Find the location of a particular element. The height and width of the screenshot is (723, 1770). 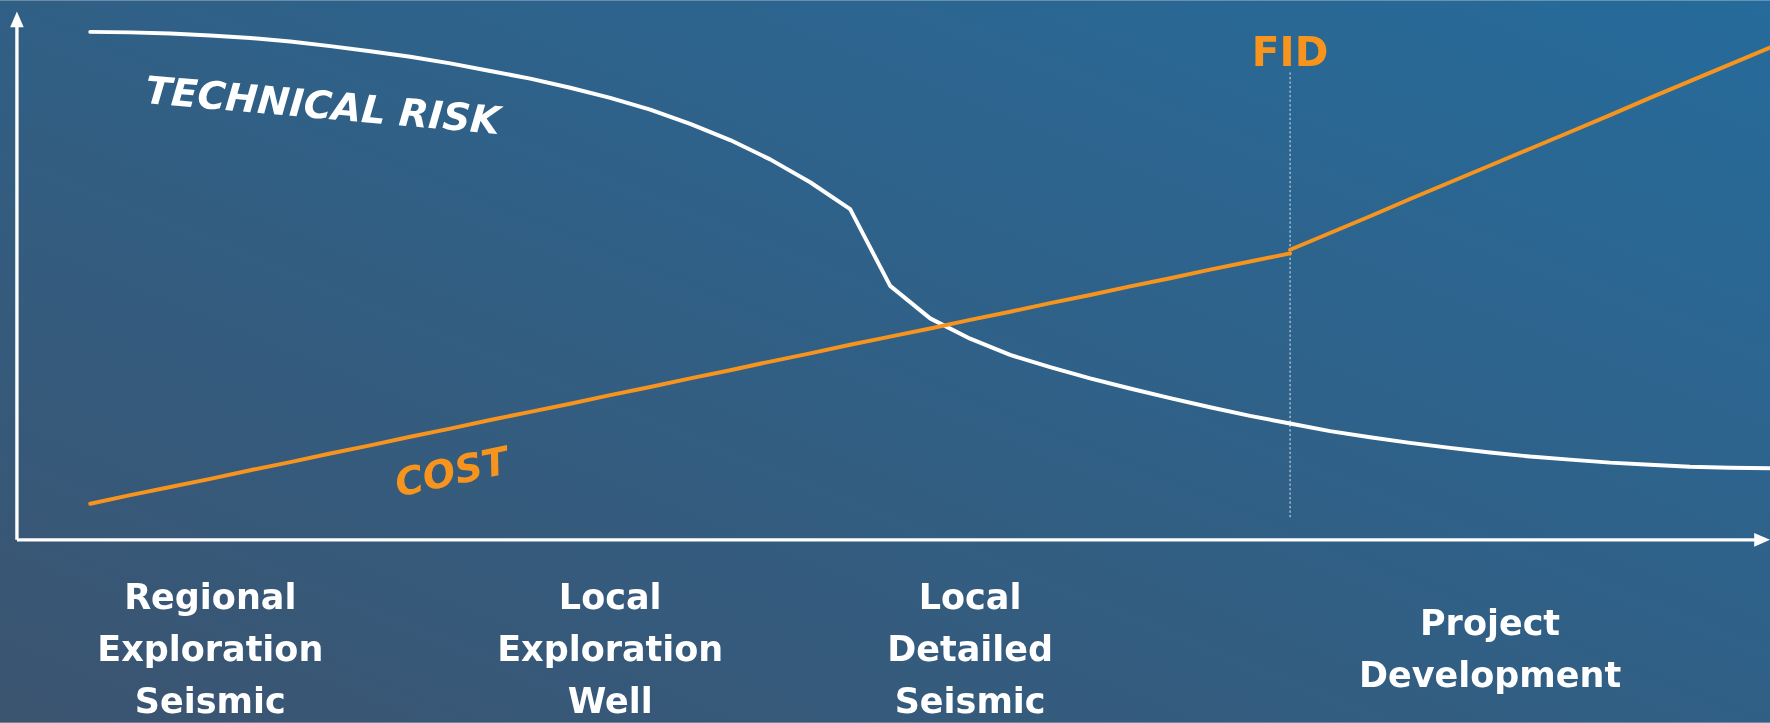

x-tick-label: Project Development is located at coordinates (1490, 648).